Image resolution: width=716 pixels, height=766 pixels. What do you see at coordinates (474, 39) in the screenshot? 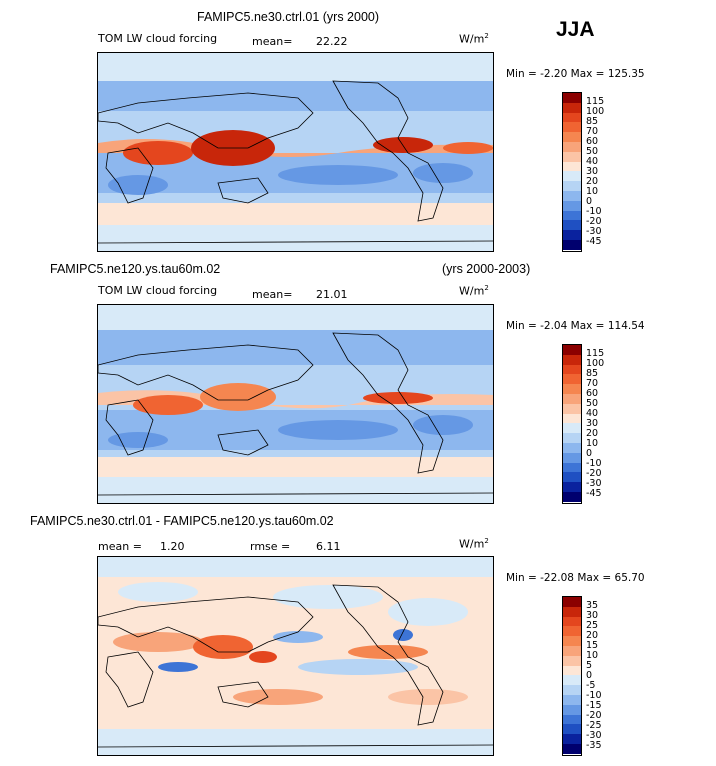
I see `panel1-units: W/m2` at bounding box center [474, 39].